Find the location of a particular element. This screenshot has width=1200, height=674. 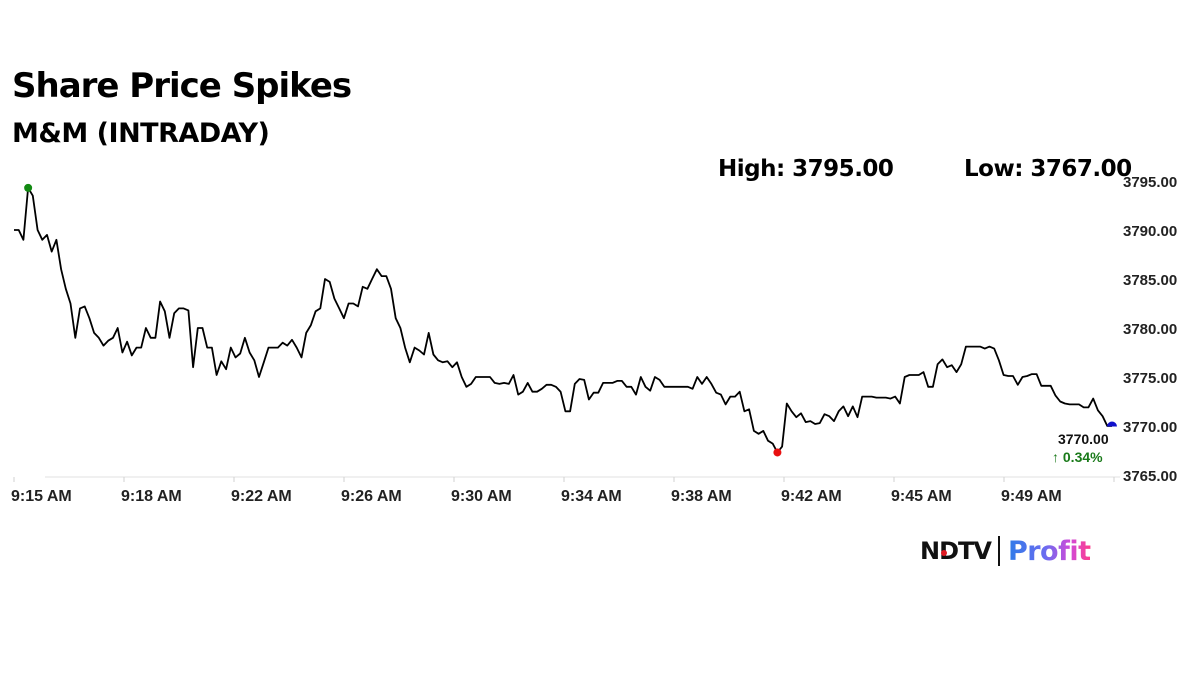

low-marker is located at coordinates (777, 452).